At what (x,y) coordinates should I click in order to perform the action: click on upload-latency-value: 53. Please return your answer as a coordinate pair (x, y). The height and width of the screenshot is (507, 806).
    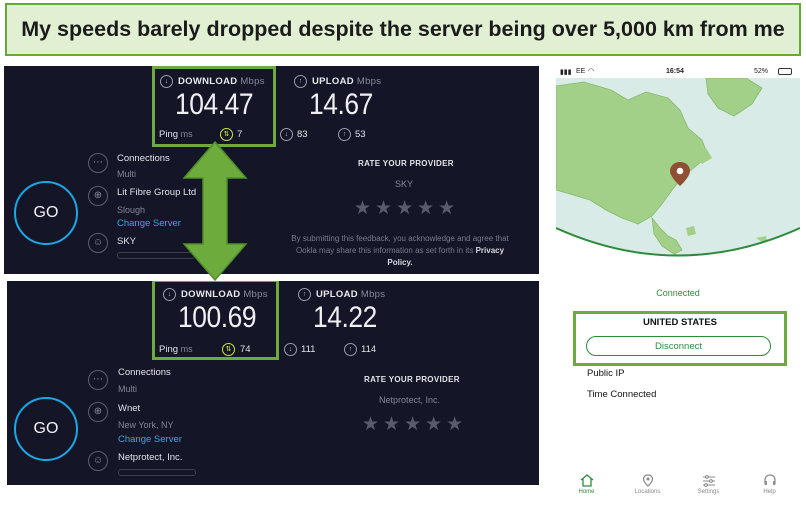
    Looking at the image, I should click on (360, 134).